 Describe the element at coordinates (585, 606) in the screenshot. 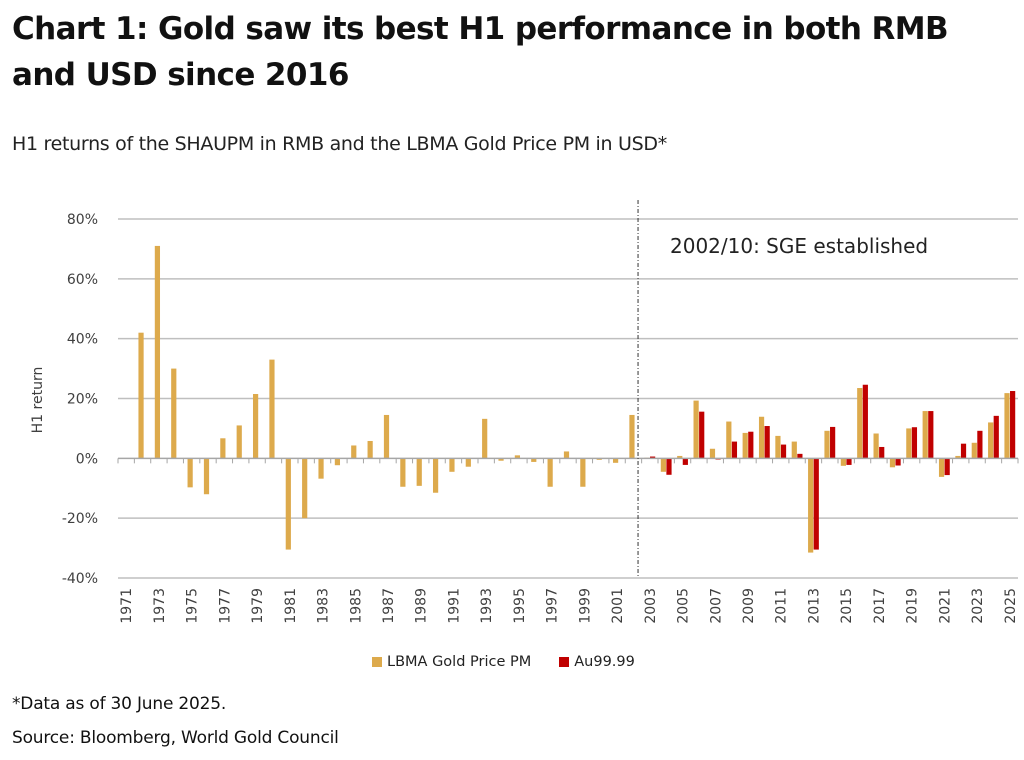

I see `x-tick-label: 1999` at that location.